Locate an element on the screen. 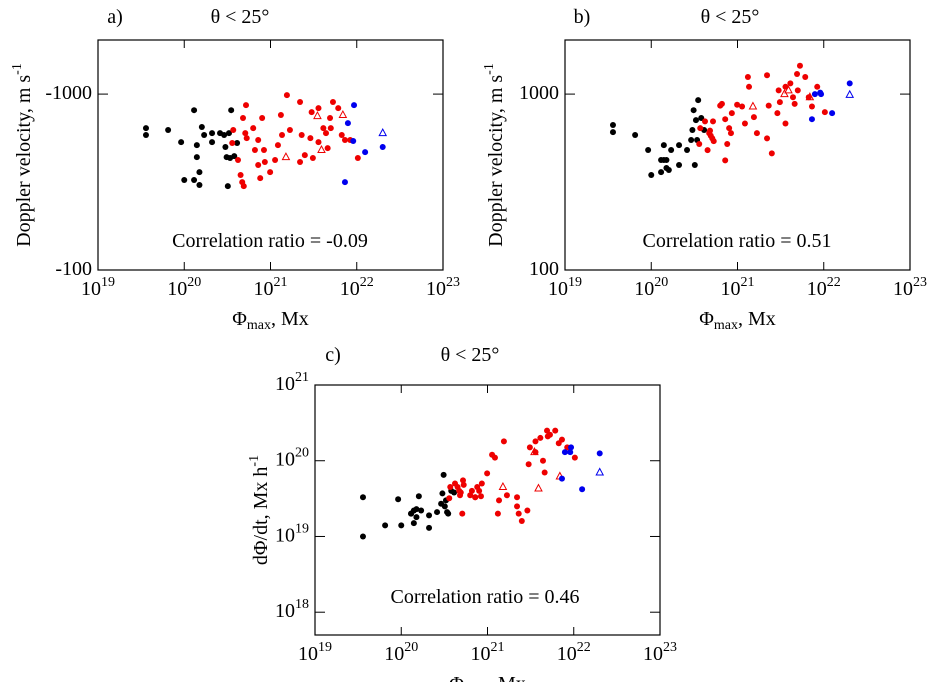  x-axis-label: Φmax, Mx is located at coordinates (270, 321).